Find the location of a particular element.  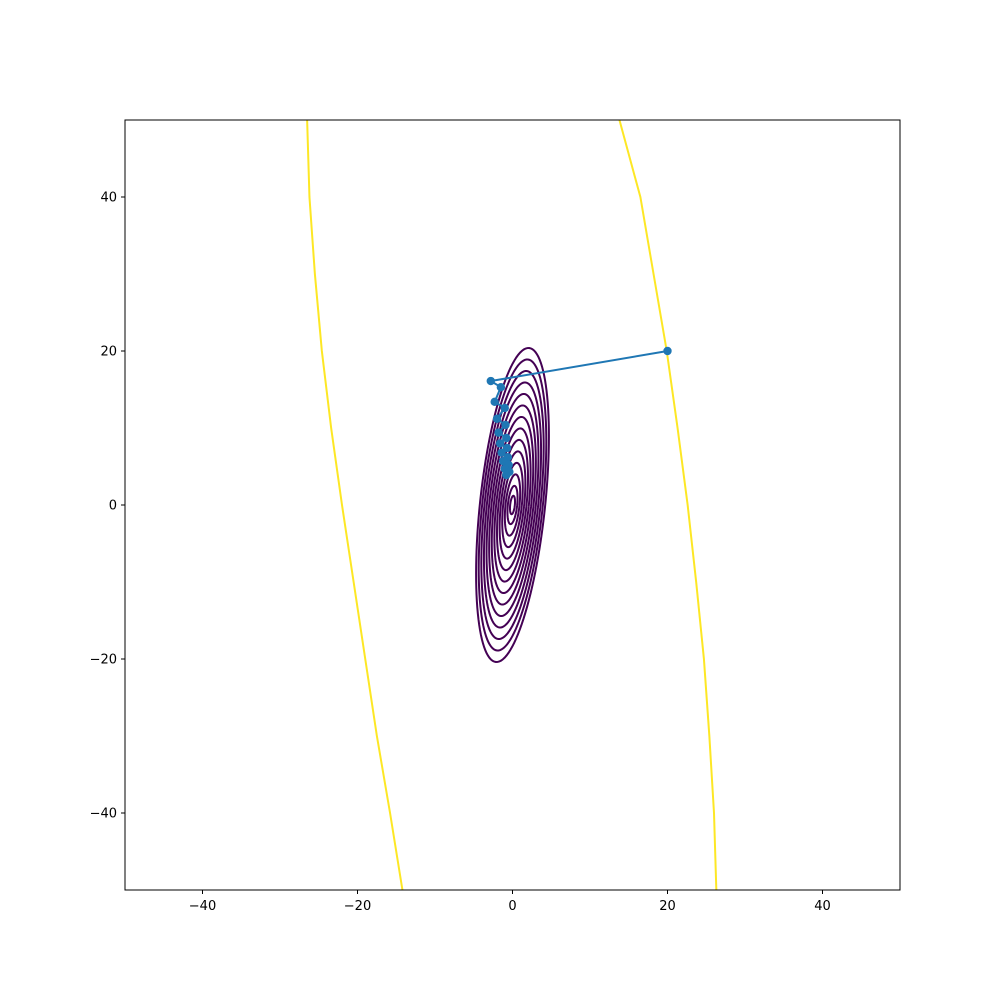

x-tick-label: 0 is located at coordinates (512, 906).